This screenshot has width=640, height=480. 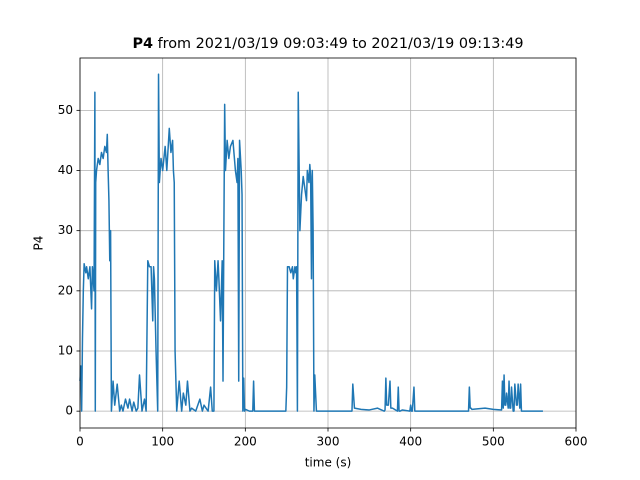 What do you see at coordinates (328, 442) in the screenshot?
I see `x-tick-label: 300` at bounding box center [328, 442].